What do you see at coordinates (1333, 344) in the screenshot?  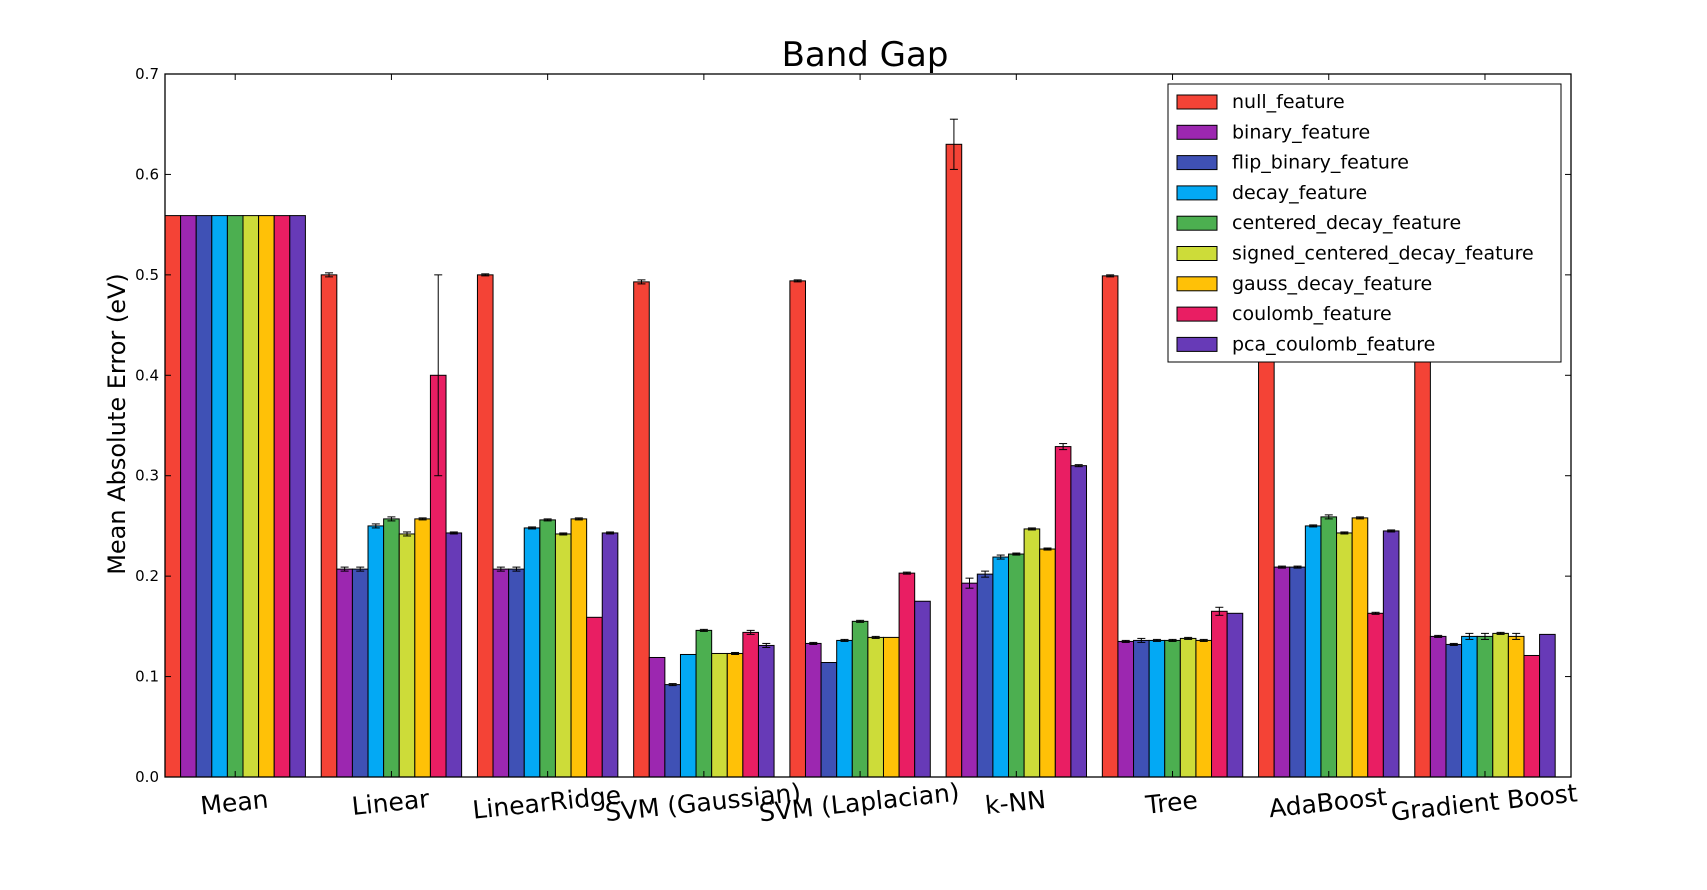 I see `legend-label-pca_coulomb_feature: pca_coulomb_feature` at bounding box center [1333, 344].